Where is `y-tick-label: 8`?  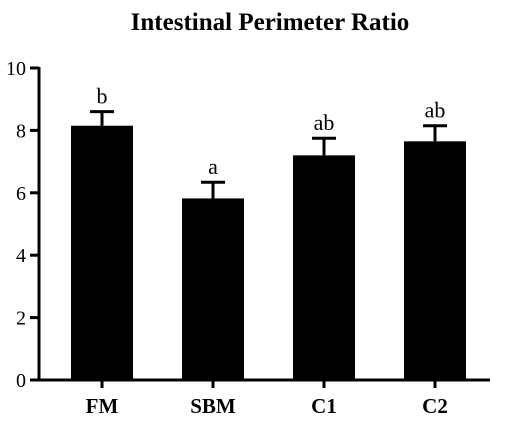
y-tick-label: 8 is located at coordinates (21, 131).